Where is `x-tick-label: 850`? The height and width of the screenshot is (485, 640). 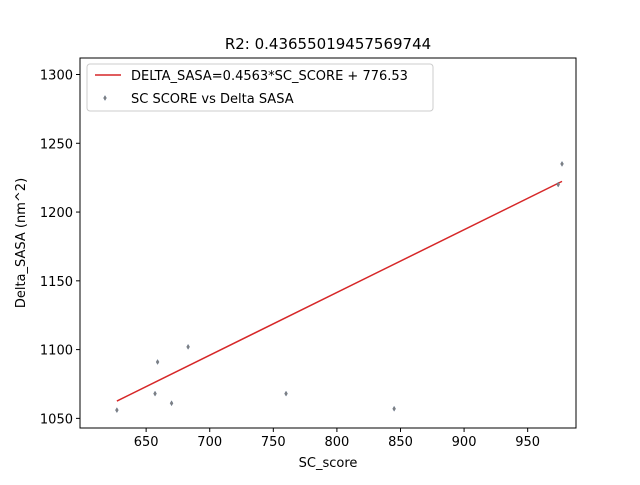
x-tick-label: 850 is located at coordinates (400, 442).